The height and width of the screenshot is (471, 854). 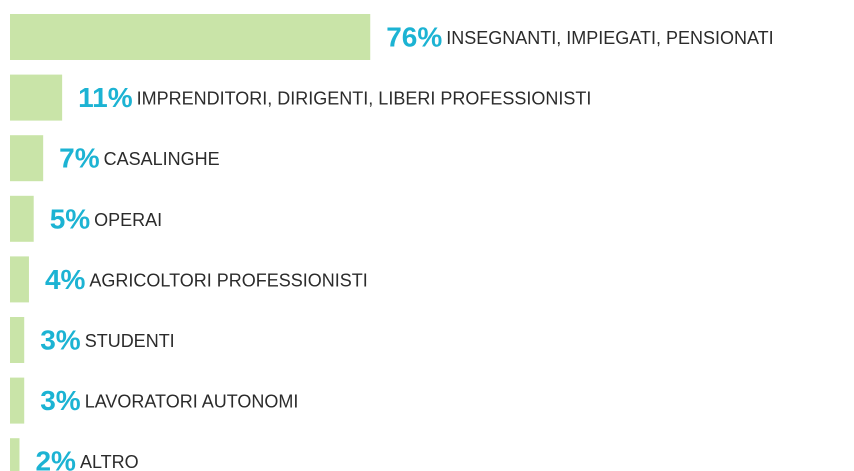 What do you see at coordinates (55, 458) in the screenshot?
I see `value-label: 2%` at bounding box center [55, 458].